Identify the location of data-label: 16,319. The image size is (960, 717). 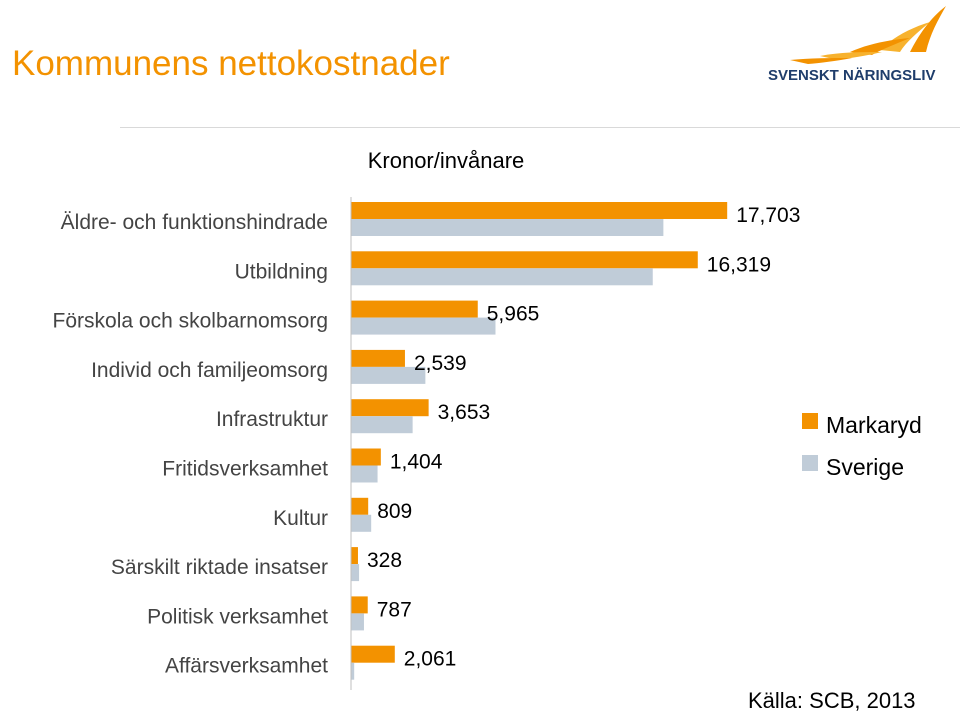
(739, 264).